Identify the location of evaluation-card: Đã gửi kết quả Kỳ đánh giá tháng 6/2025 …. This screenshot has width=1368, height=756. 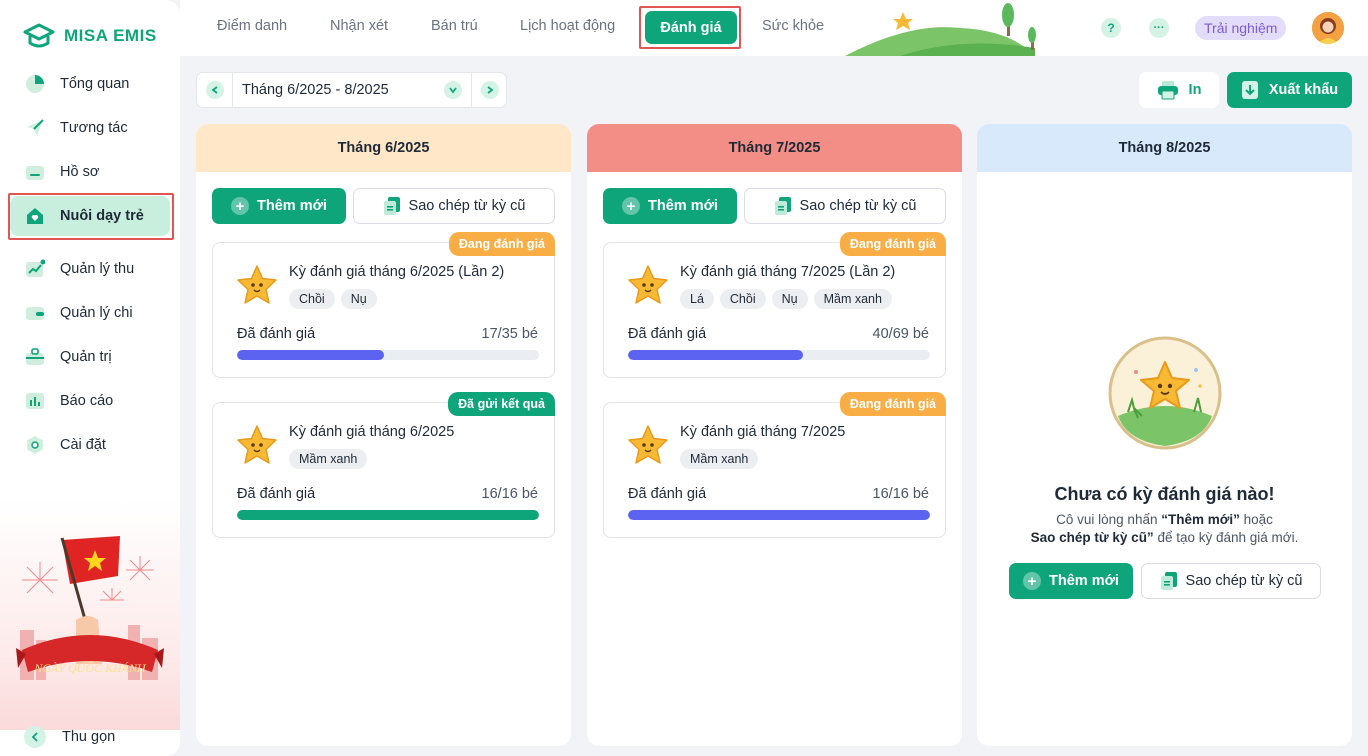
(383, 465).